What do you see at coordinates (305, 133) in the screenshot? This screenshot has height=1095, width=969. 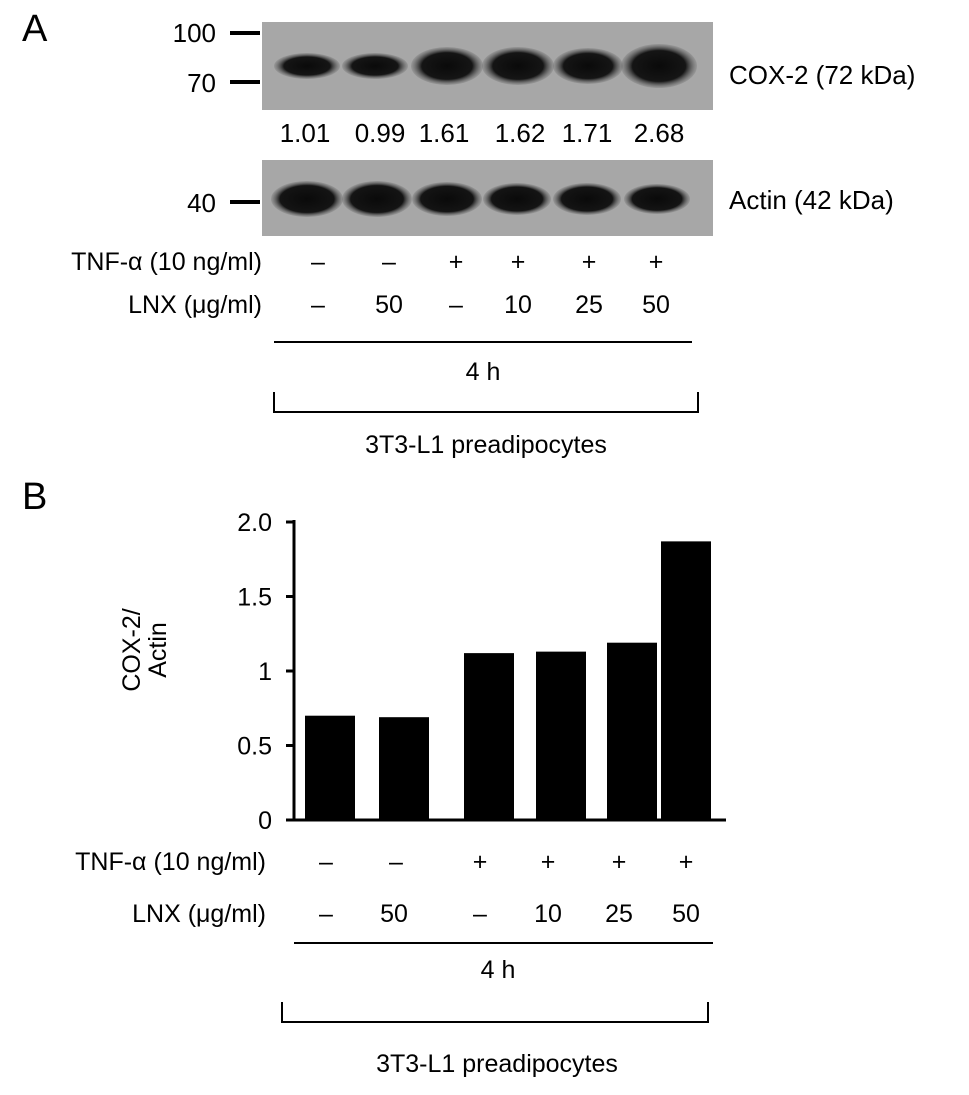 I see `quant-value: 1.01` at bounding box center [305, 133].